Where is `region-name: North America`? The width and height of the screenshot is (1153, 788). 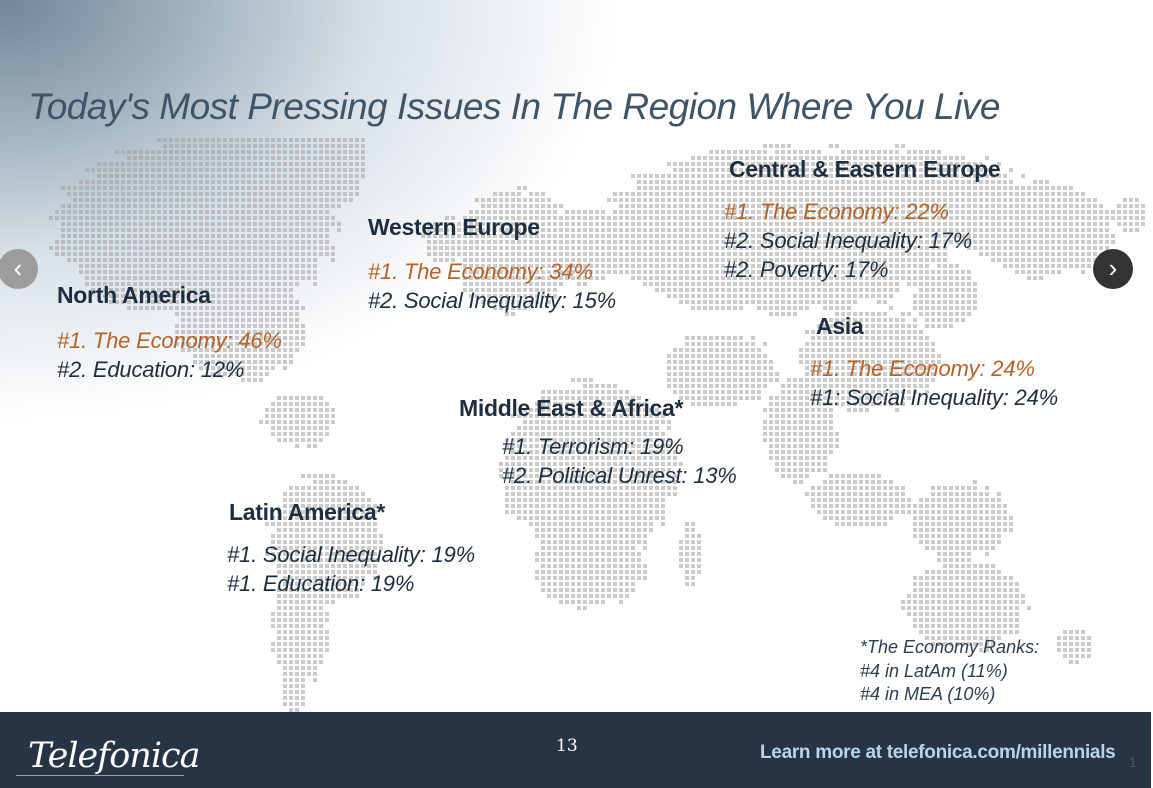
region-name: North America is located at coordinates (134, 295).